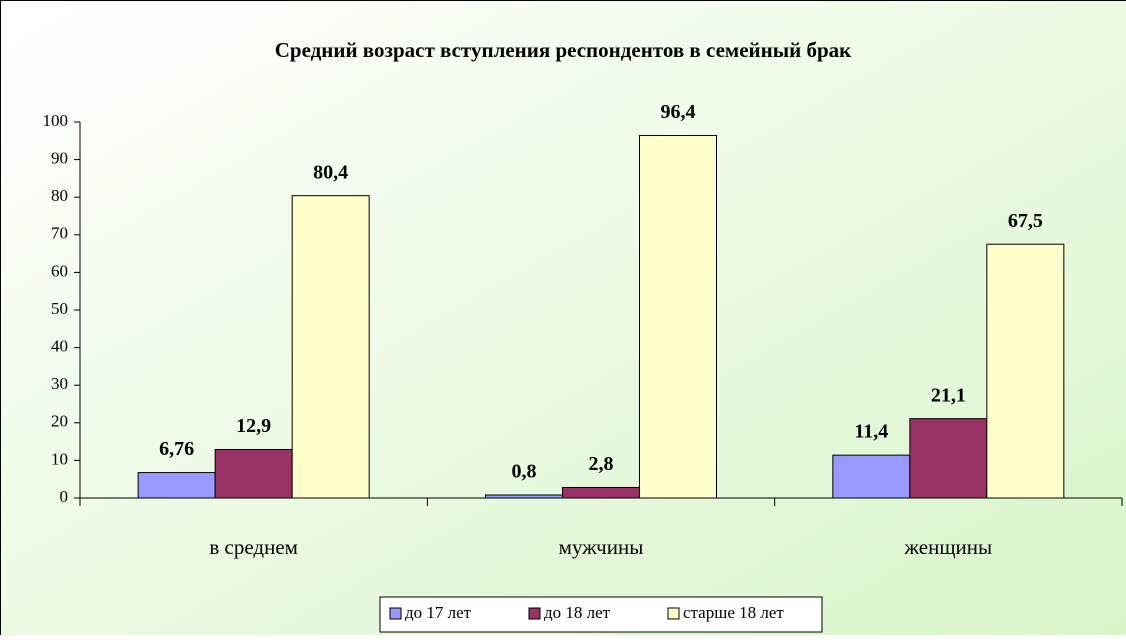 This screenshot has height=640, width=1126. I want to click on y-tick-label: 60, so click(59, 270).